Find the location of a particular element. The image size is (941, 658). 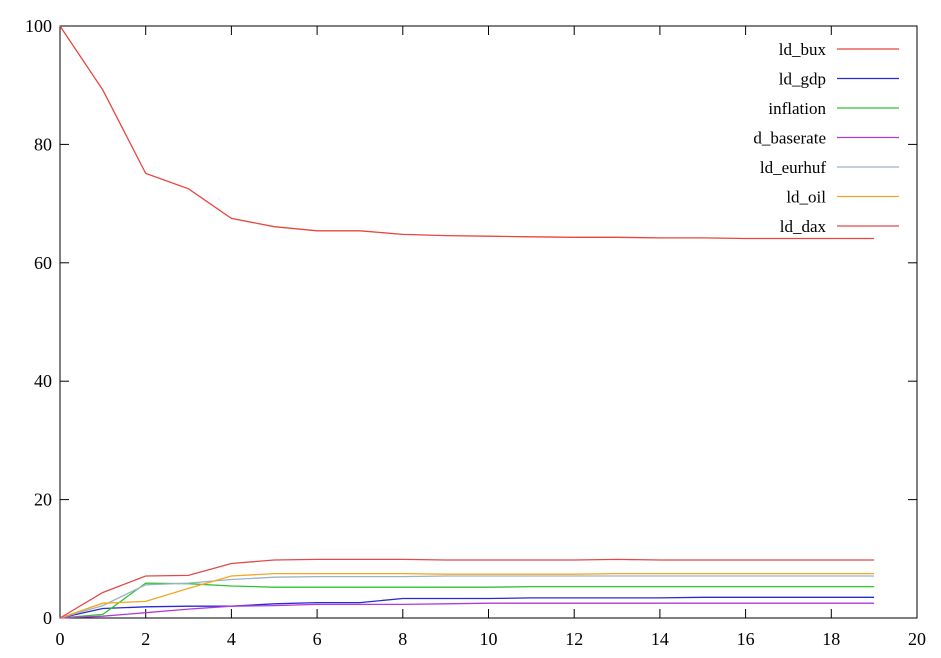

y-tick-label: 80 is located at coordinates (43, 144).